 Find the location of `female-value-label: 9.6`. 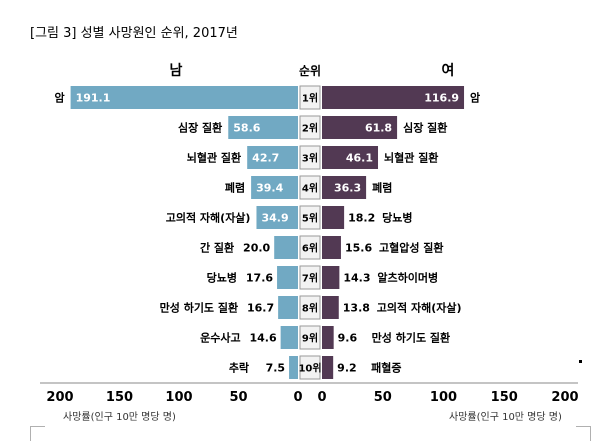

female-value-label: 9.6 is located at coordinates (348, 338).